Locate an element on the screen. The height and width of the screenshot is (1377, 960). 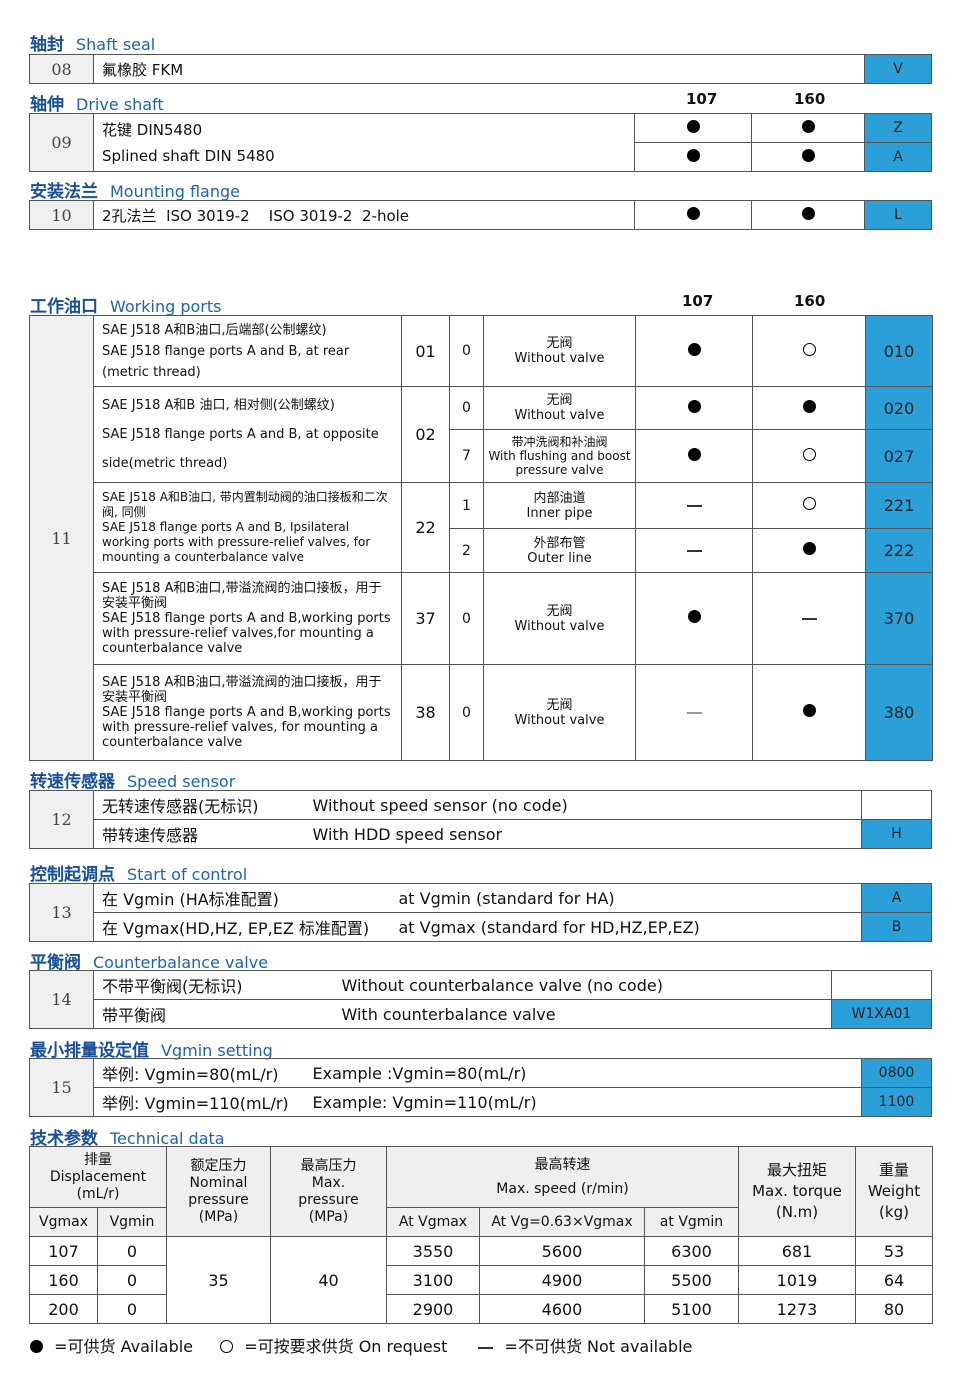
size-header-107: 107 is located at coordinates (702, 99).